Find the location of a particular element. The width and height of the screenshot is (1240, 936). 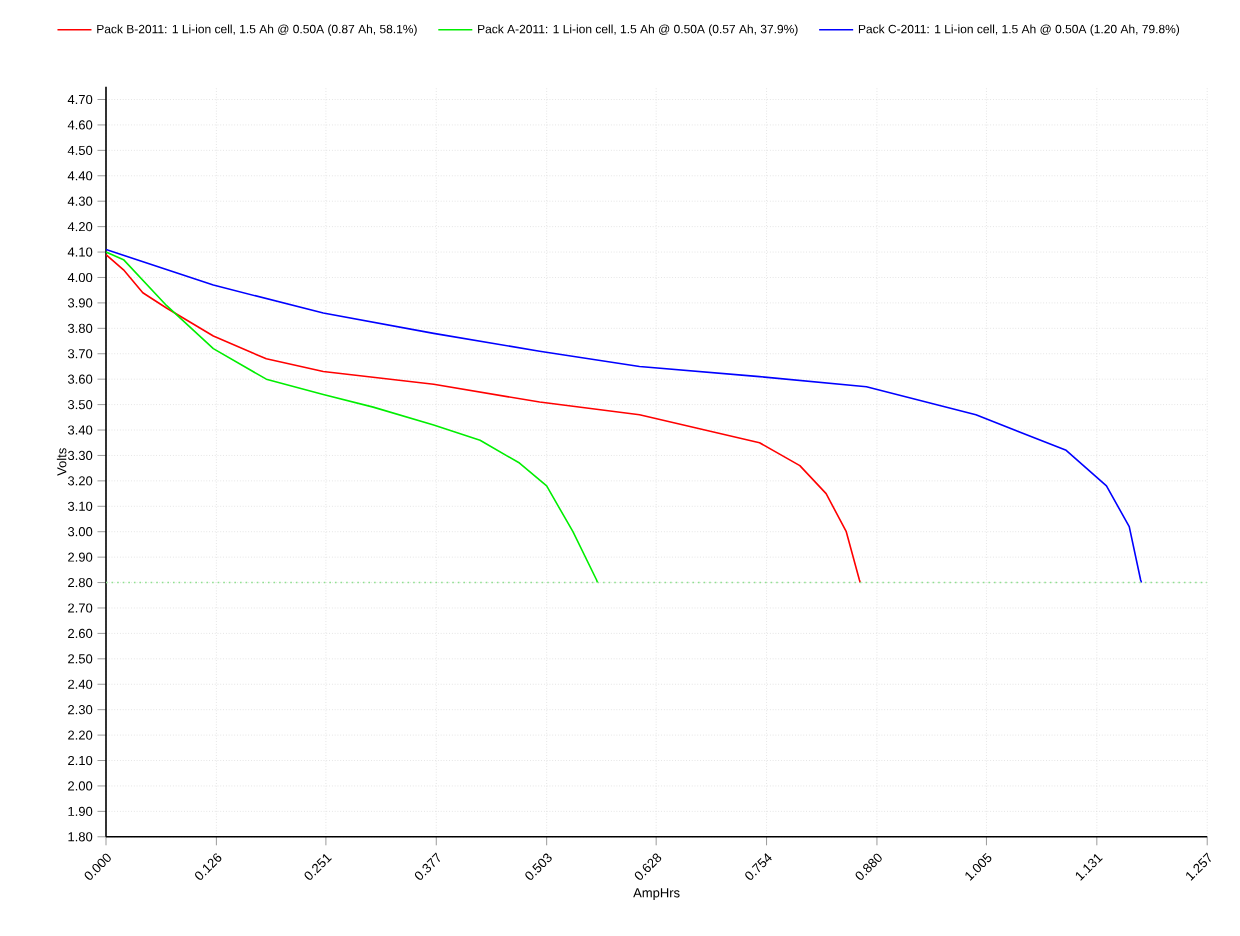

line-series is located at coordinates (352, 417).